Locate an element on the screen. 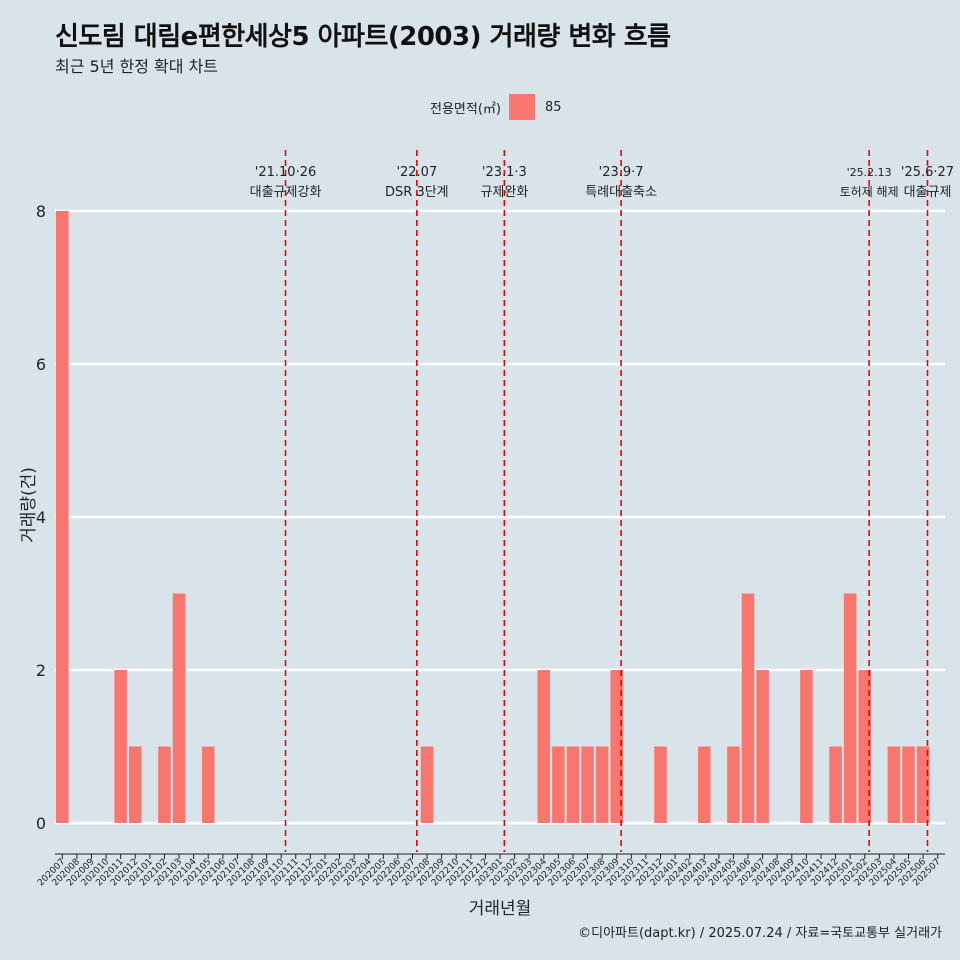 The width and height of the screenshot is (960, 960). chart-title: 신도림 대림e편한세상5 아파트(2003) 거래량 변화 흐름 is located at coordinates (363, 37).